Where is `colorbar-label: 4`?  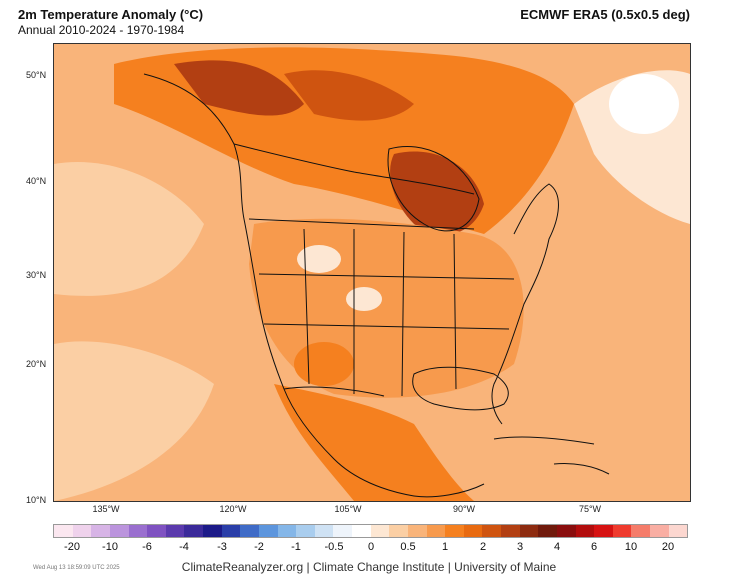 colorbar-label: 4 is located at coordinates (557, 547).